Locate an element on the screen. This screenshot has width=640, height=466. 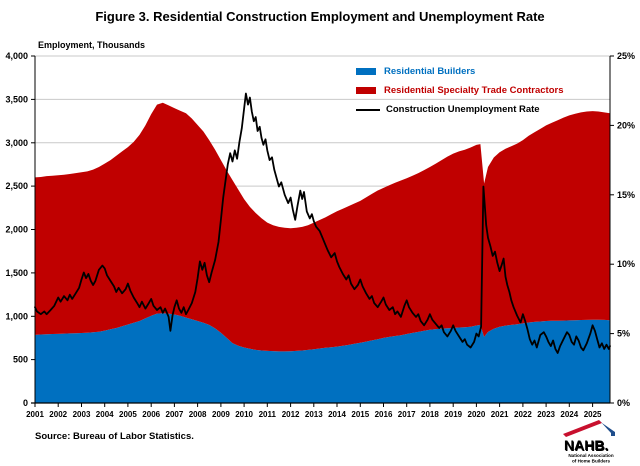
legend-item-unemployment-rate: Construction Unemployment Rate is located at coordinates (460, 109).